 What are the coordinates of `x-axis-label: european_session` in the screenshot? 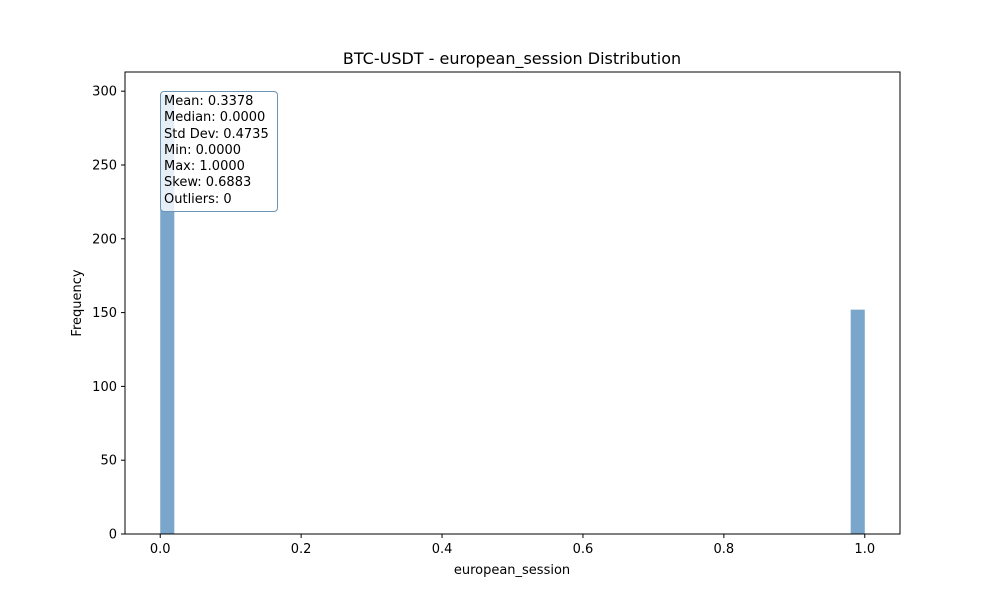 It's located at (512, 570).